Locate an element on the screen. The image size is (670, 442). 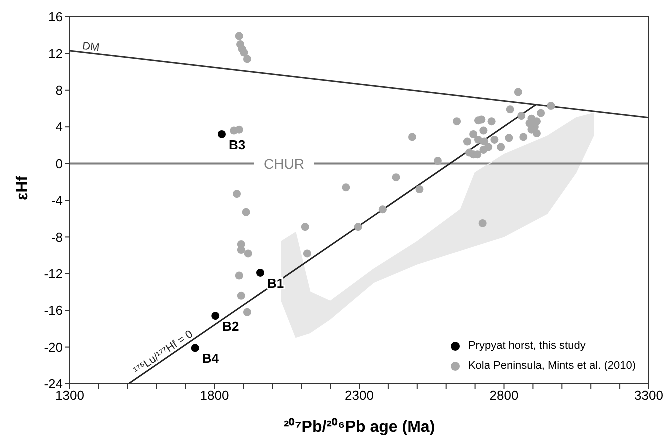
ref-line-label: CHUR is located at coordinates (284, 164).